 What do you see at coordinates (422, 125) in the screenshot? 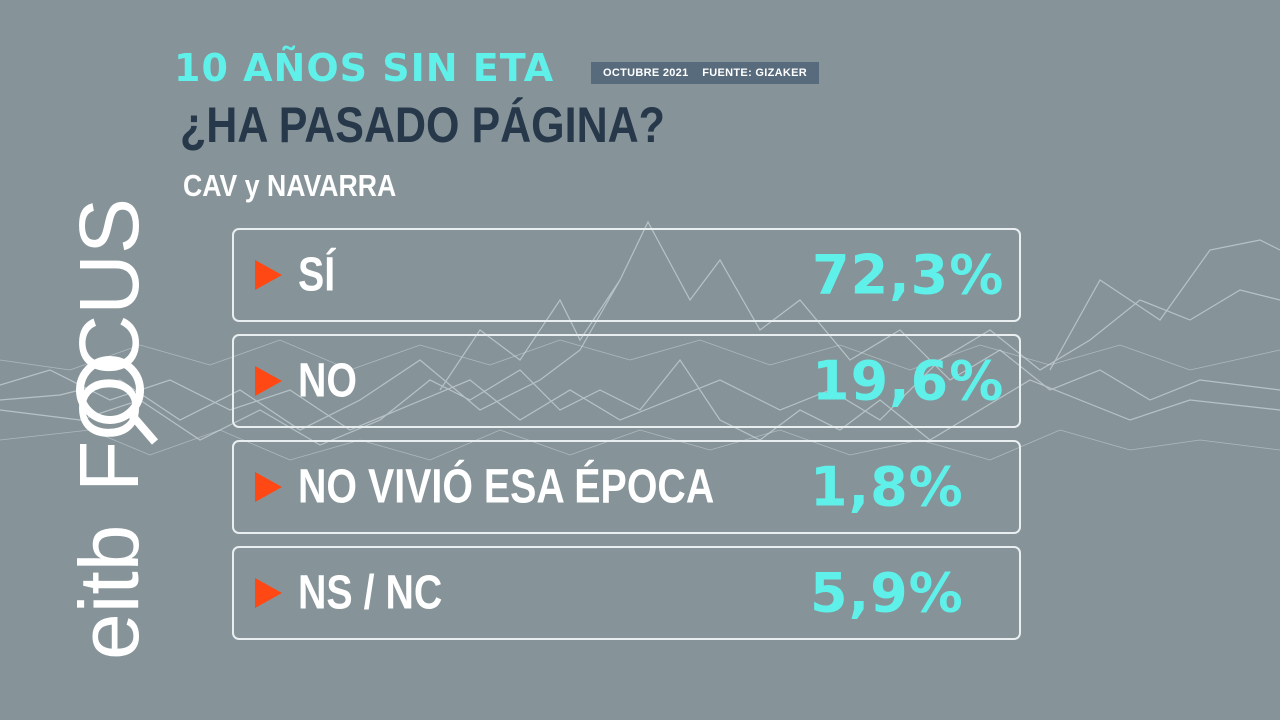
I see `question-heading: ¿HA PASADO PÁGINA?` at bounding box center [422, 125].